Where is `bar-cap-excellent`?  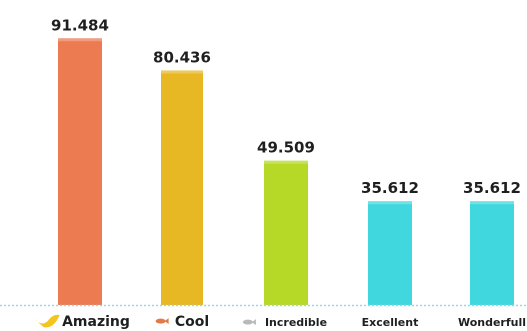
bar-cap-excellent is located at coordinates (390, 203).